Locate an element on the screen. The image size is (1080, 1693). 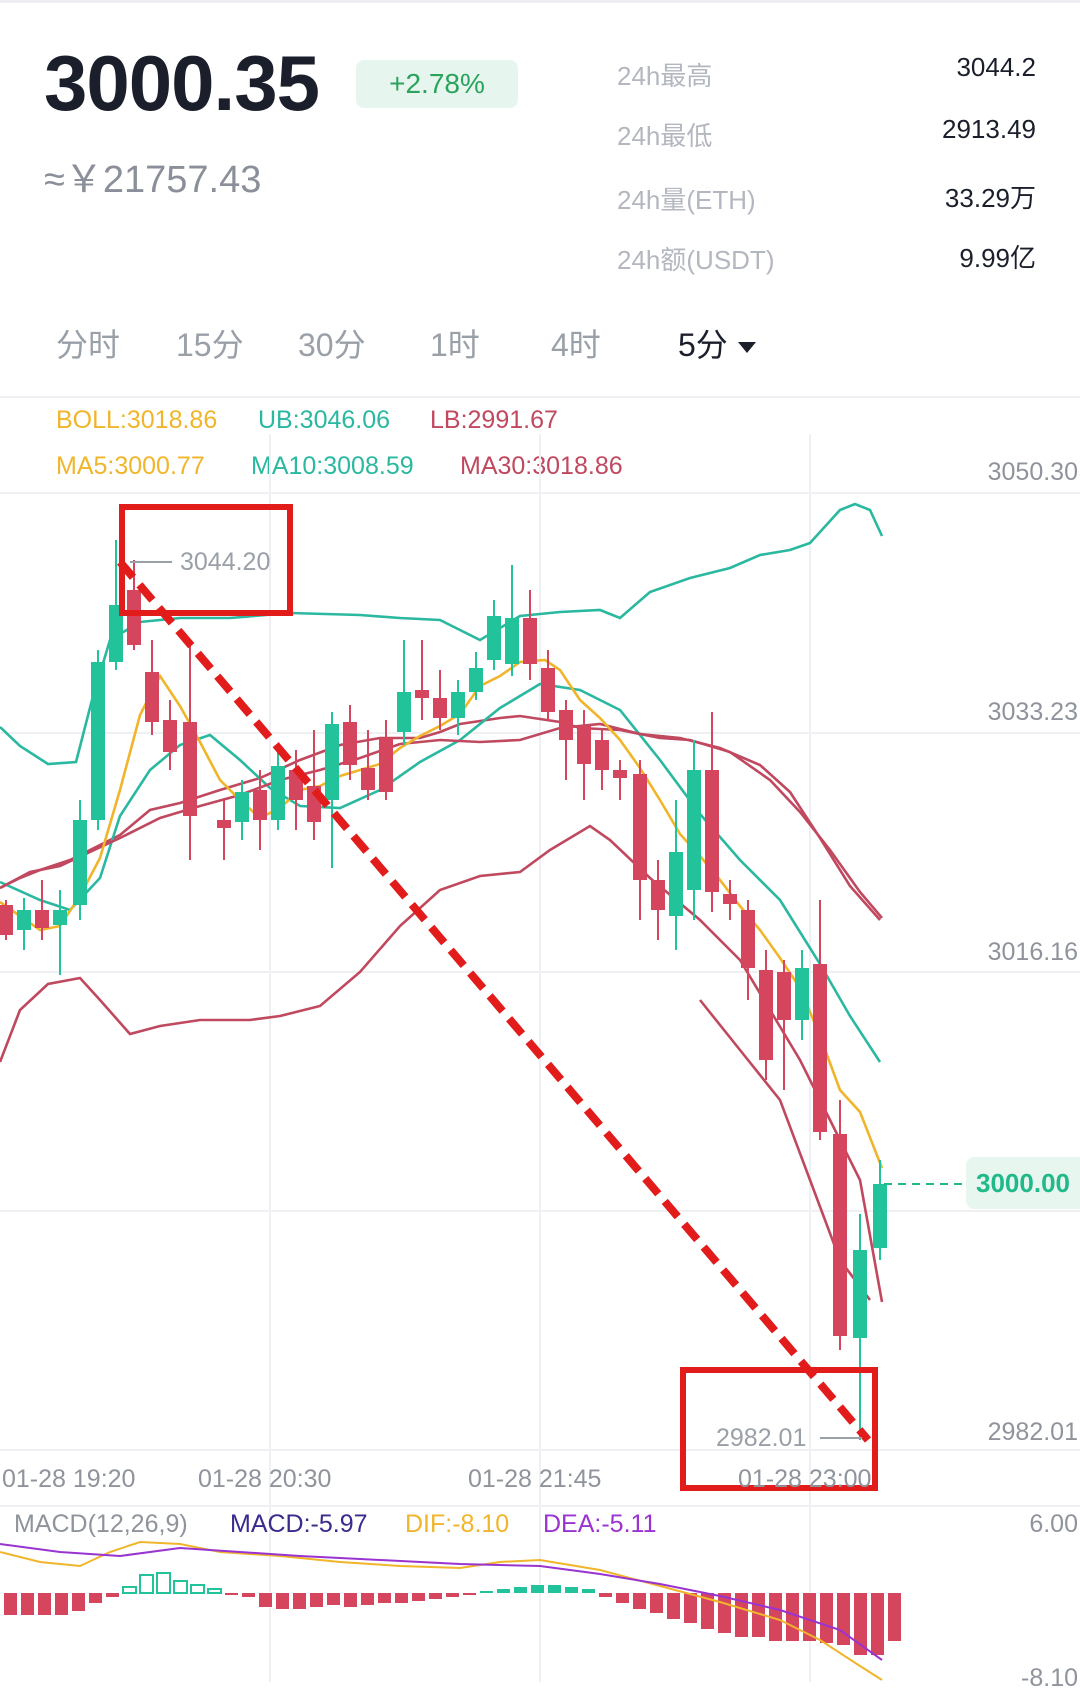
tab-30m: 30分 is located at coordinates (332, 345).